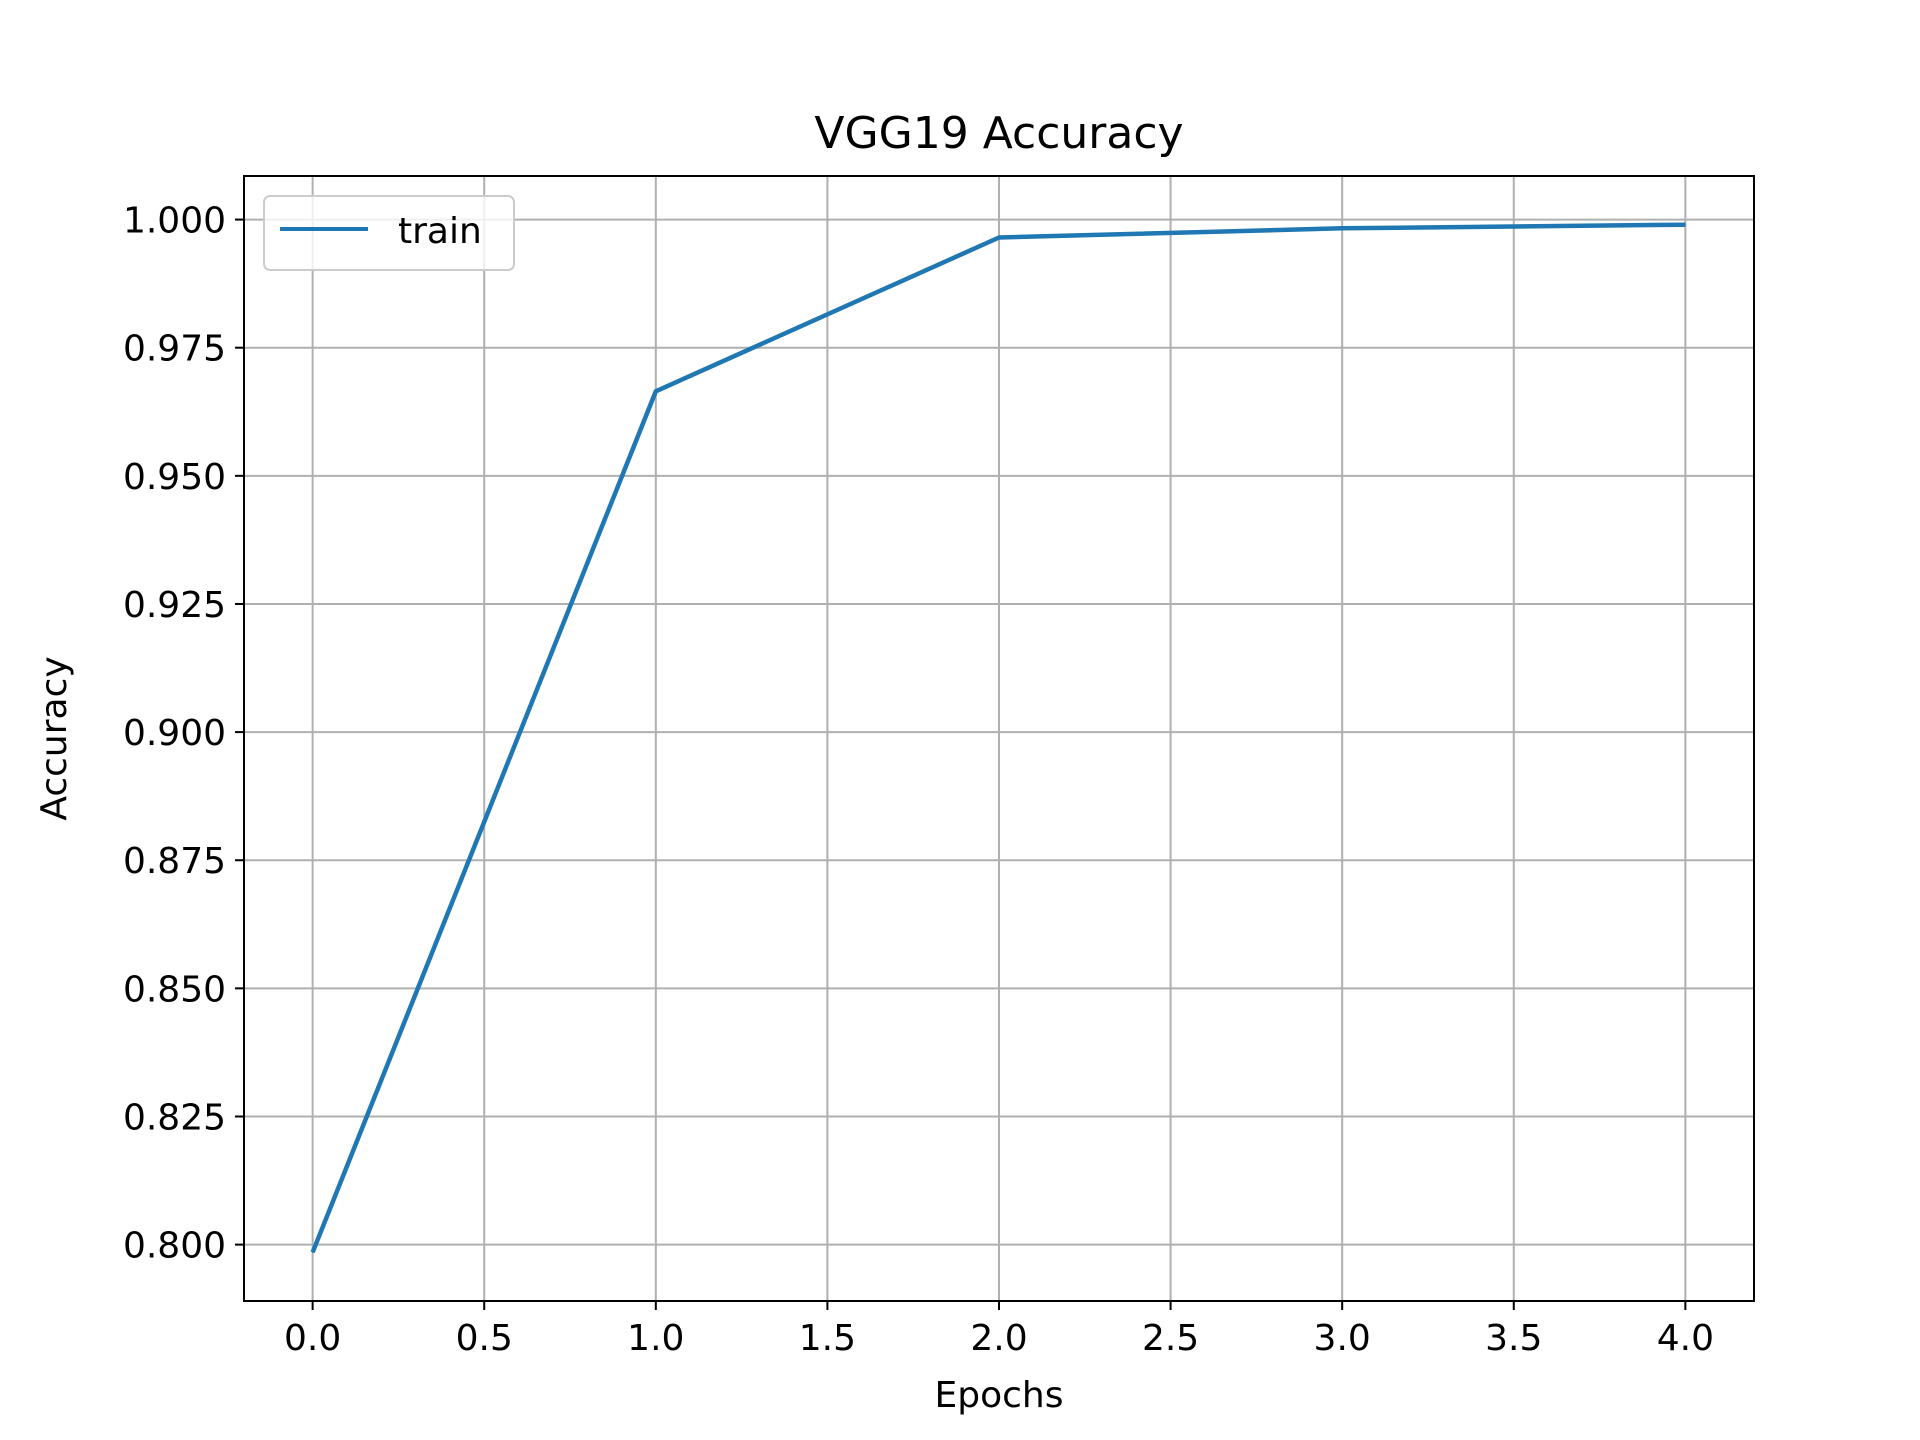 The height and width of the screenshot is (1440, 1920). Describe the element at coordinates (174, 477) in the screenshot. I see `y-tick-label: 0.950` at that location.